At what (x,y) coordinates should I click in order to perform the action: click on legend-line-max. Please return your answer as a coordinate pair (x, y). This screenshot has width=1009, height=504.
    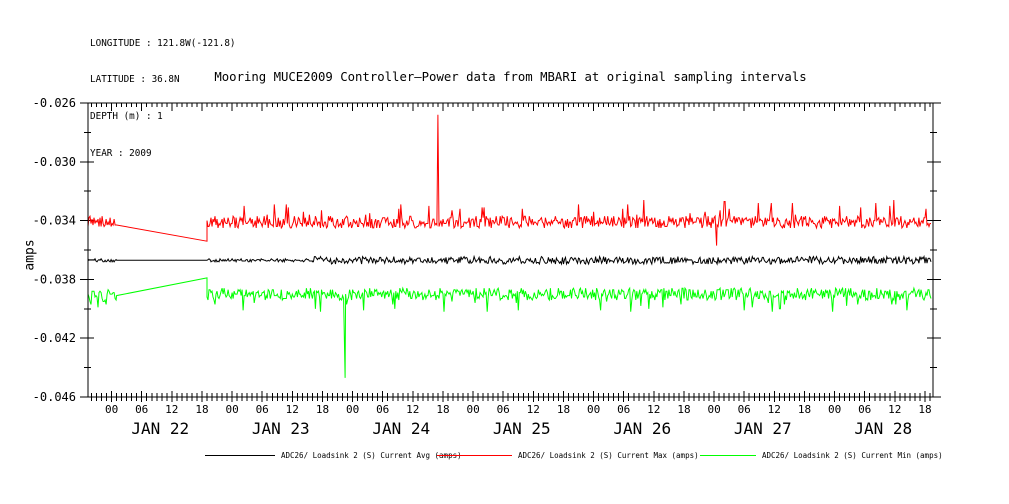
    Looking at the image, I should click on (474, 455).